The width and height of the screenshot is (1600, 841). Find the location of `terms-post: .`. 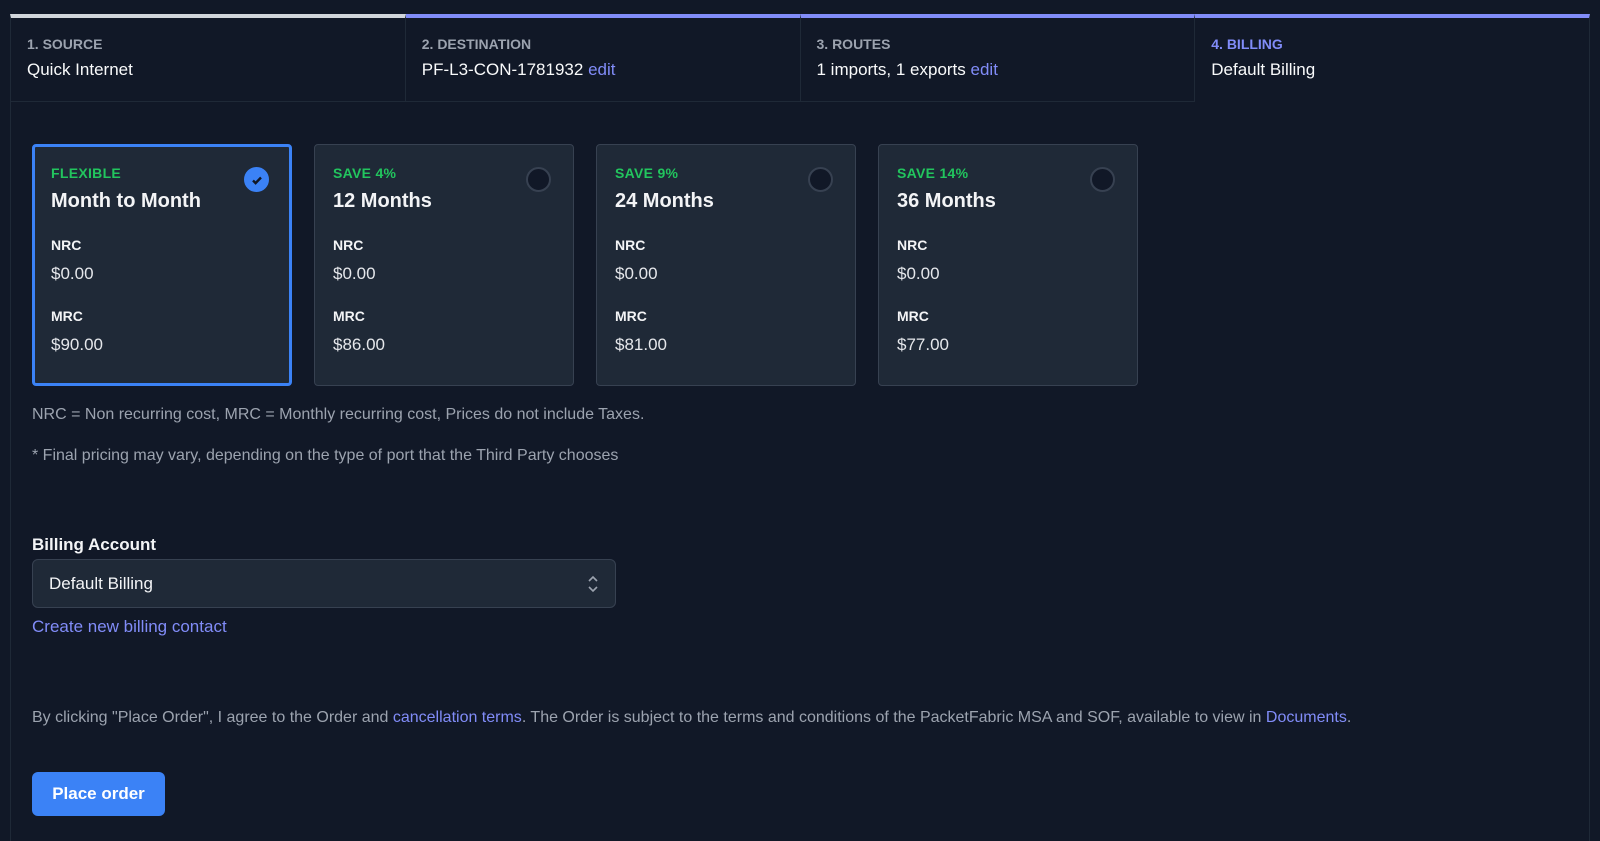

terms-post: . is located at coordinates (1349, 717).